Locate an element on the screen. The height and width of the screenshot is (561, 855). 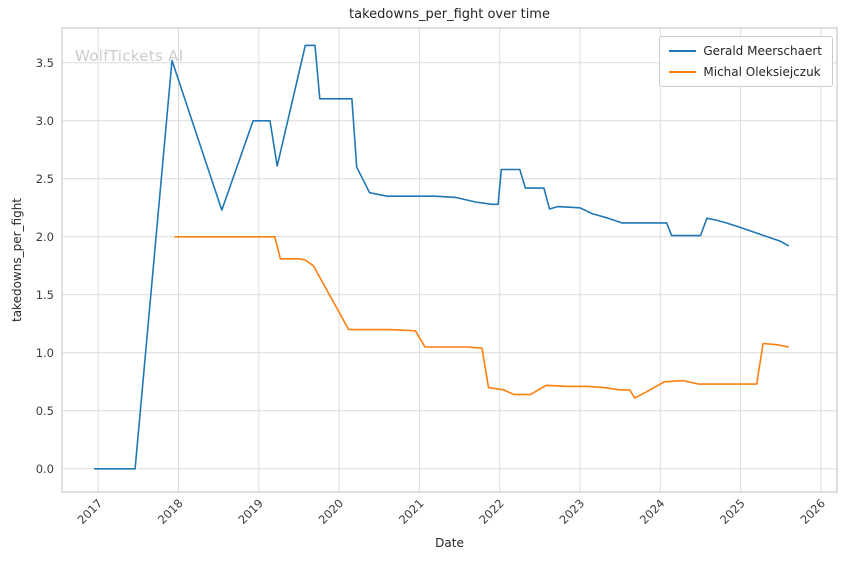
y-tick-label: 1.5 is located at coordinates (45, 295).